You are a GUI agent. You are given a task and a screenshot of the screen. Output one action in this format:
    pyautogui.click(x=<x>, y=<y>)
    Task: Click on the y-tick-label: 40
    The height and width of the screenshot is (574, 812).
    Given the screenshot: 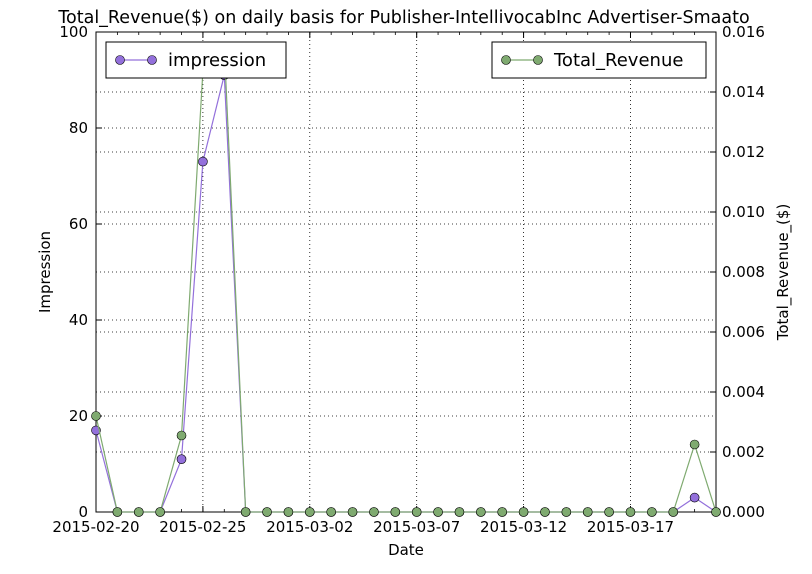 What is the action you would take?
    pyautogui.click(x=78, y=320)
    